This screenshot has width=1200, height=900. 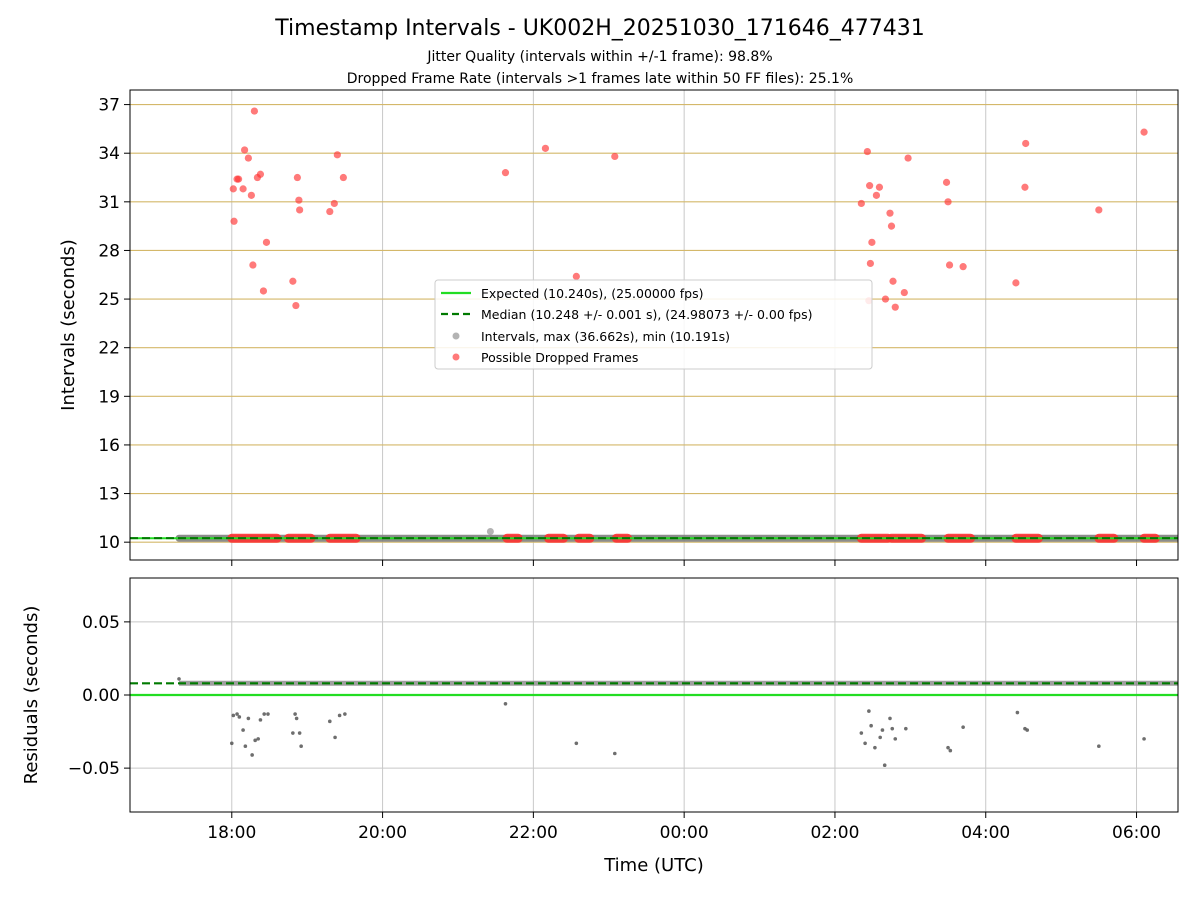 I want to click on y-tick-label: 10, so click(x=109, y=543).